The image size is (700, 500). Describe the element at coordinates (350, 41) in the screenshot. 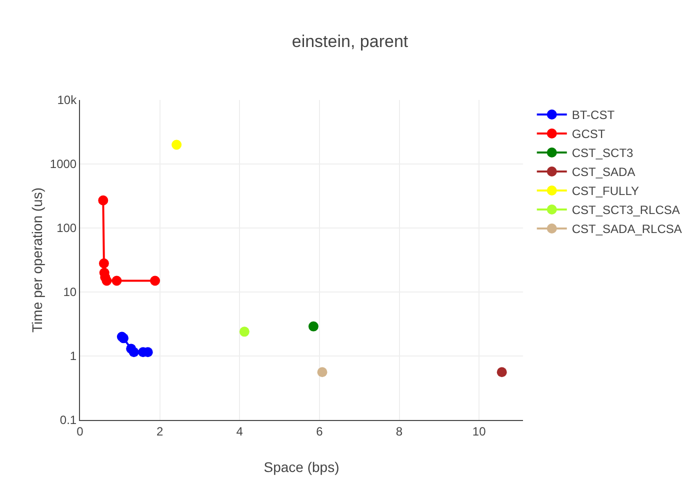

I see `chart-title: einstein, parent` at that location.